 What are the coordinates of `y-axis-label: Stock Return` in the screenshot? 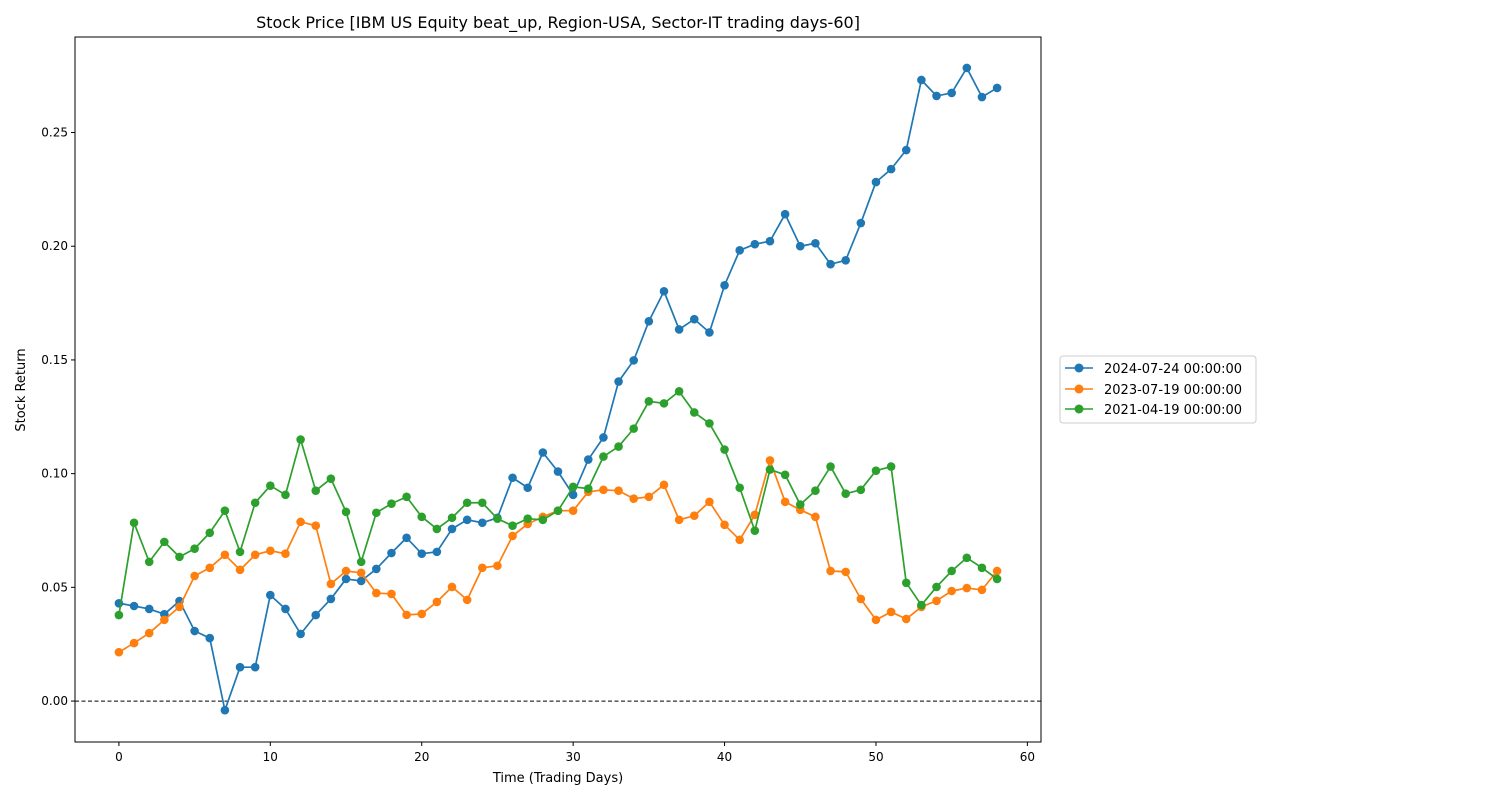 It's located at (21, 389).